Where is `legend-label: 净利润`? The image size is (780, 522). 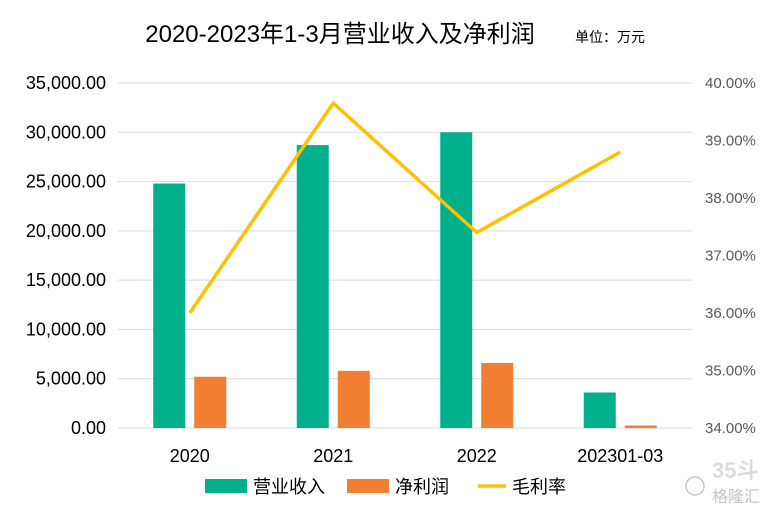 legend-label: 净利润 is located at coordinates (422, 487).